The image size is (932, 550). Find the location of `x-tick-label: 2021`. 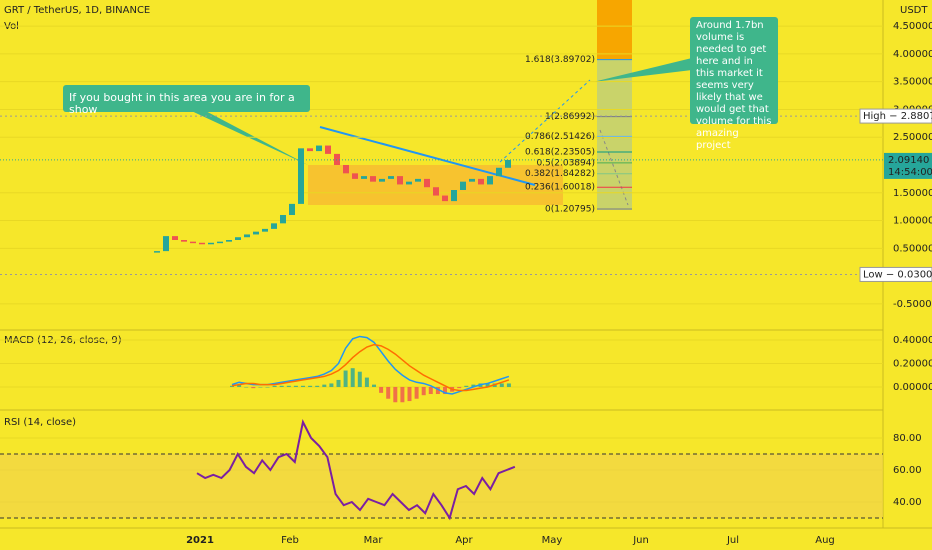

x-tick-label: 2021 is located at coordinates (200, 540).